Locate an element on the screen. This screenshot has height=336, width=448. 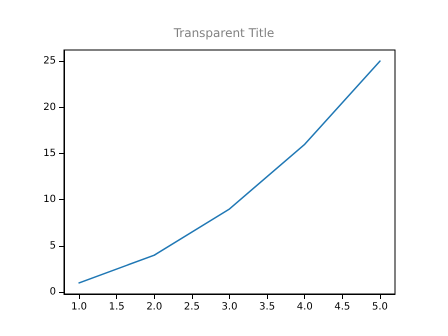
y-tick-label: 20 is located at coordinates (49, 107).